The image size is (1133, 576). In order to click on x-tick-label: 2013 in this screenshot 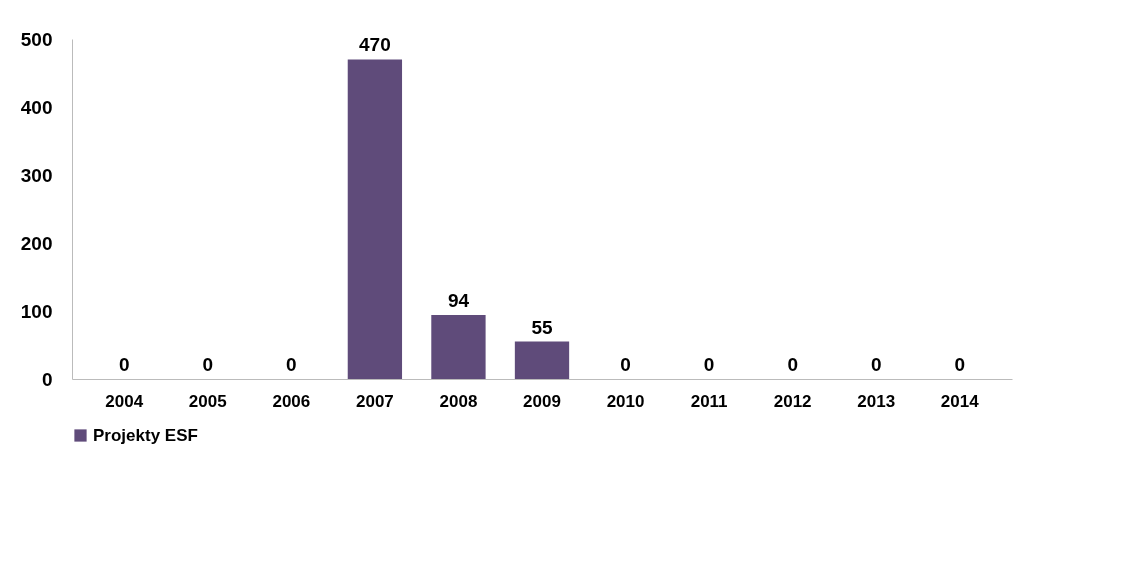, I will do `click(876, 401)`.